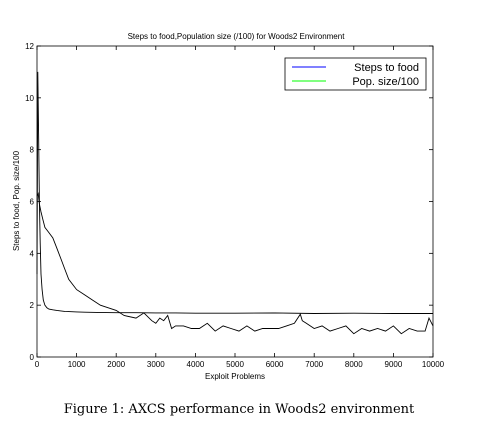  I want to click on legend-box, so click(355, 74).